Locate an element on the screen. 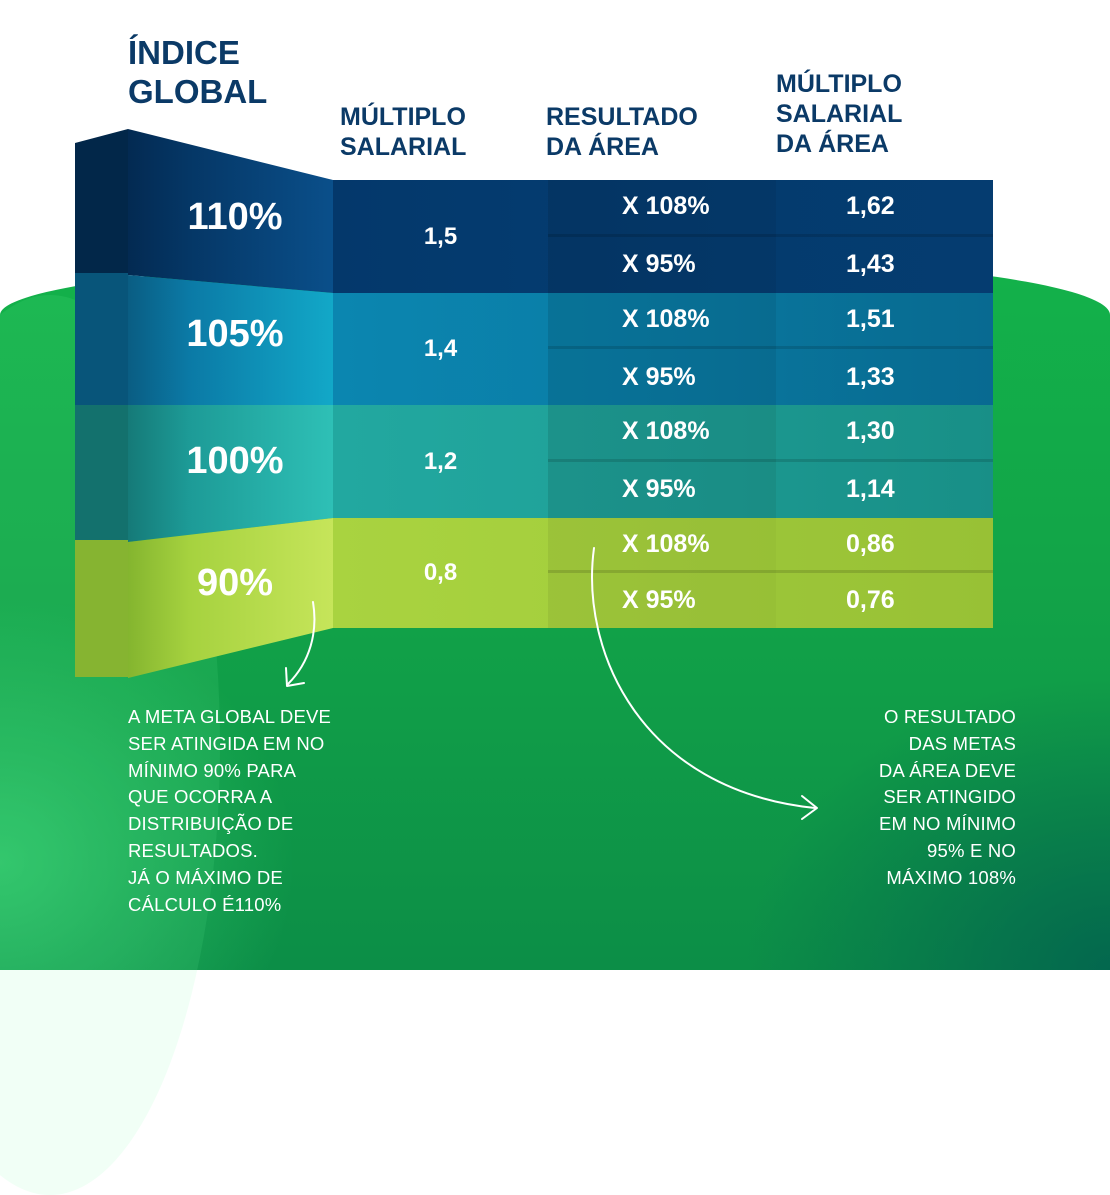 The width and height of the screenshot is (1110, 1195). multiplo-cell: 1,2 is located at coordinates (440, 461).